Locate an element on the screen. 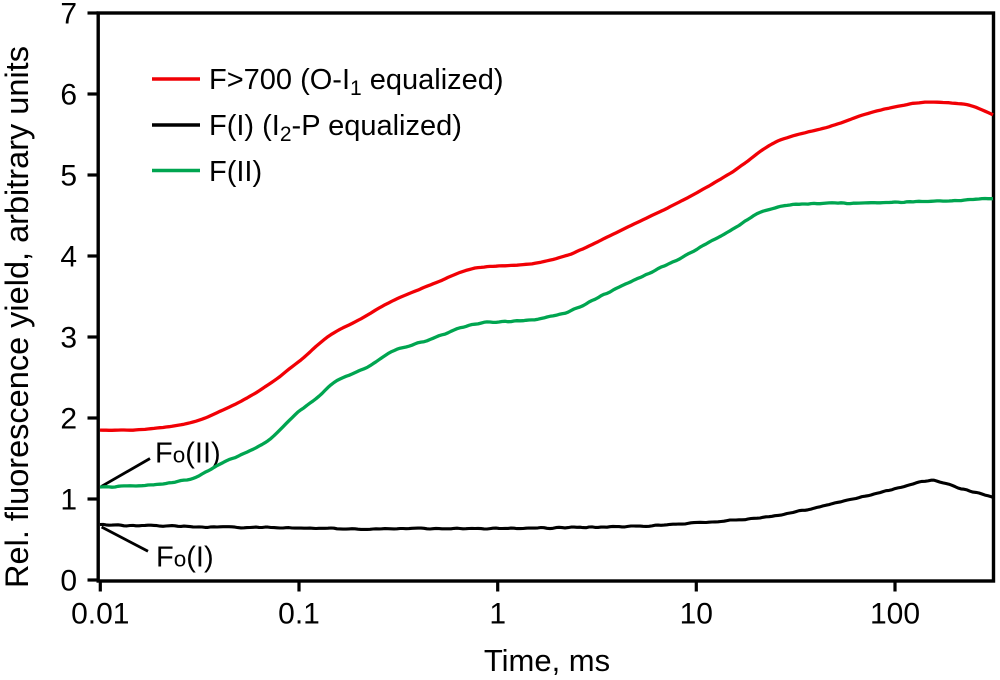 This screenshot has width=1000, height=680. svg-text: F(II) is located at coordinates (235, 172).